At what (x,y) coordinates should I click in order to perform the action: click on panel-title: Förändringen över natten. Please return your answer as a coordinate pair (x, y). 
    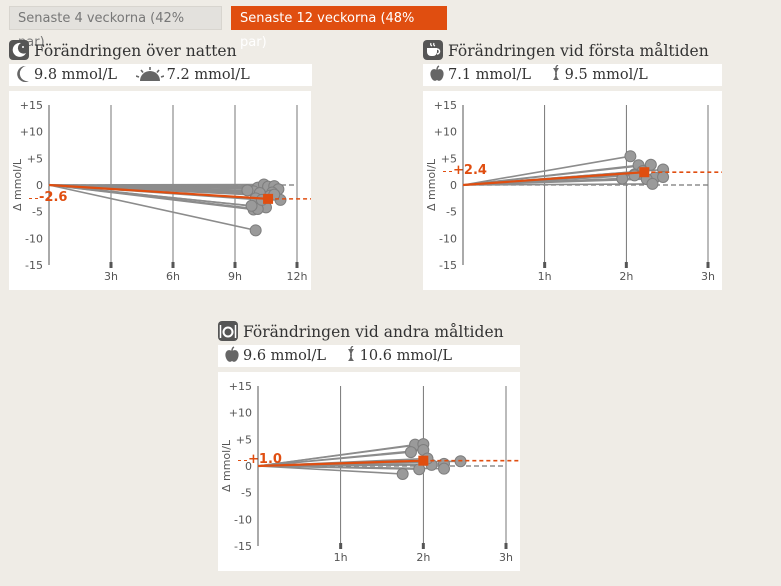
    Looking at the image, I should click on (123, 51).